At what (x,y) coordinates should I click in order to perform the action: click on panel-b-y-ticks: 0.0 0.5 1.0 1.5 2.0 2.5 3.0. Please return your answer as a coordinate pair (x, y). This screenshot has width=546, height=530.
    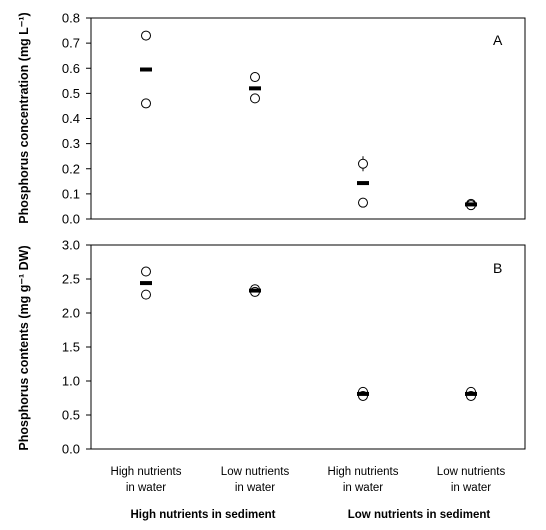
    Looking at the image, I should click on (76, 347).